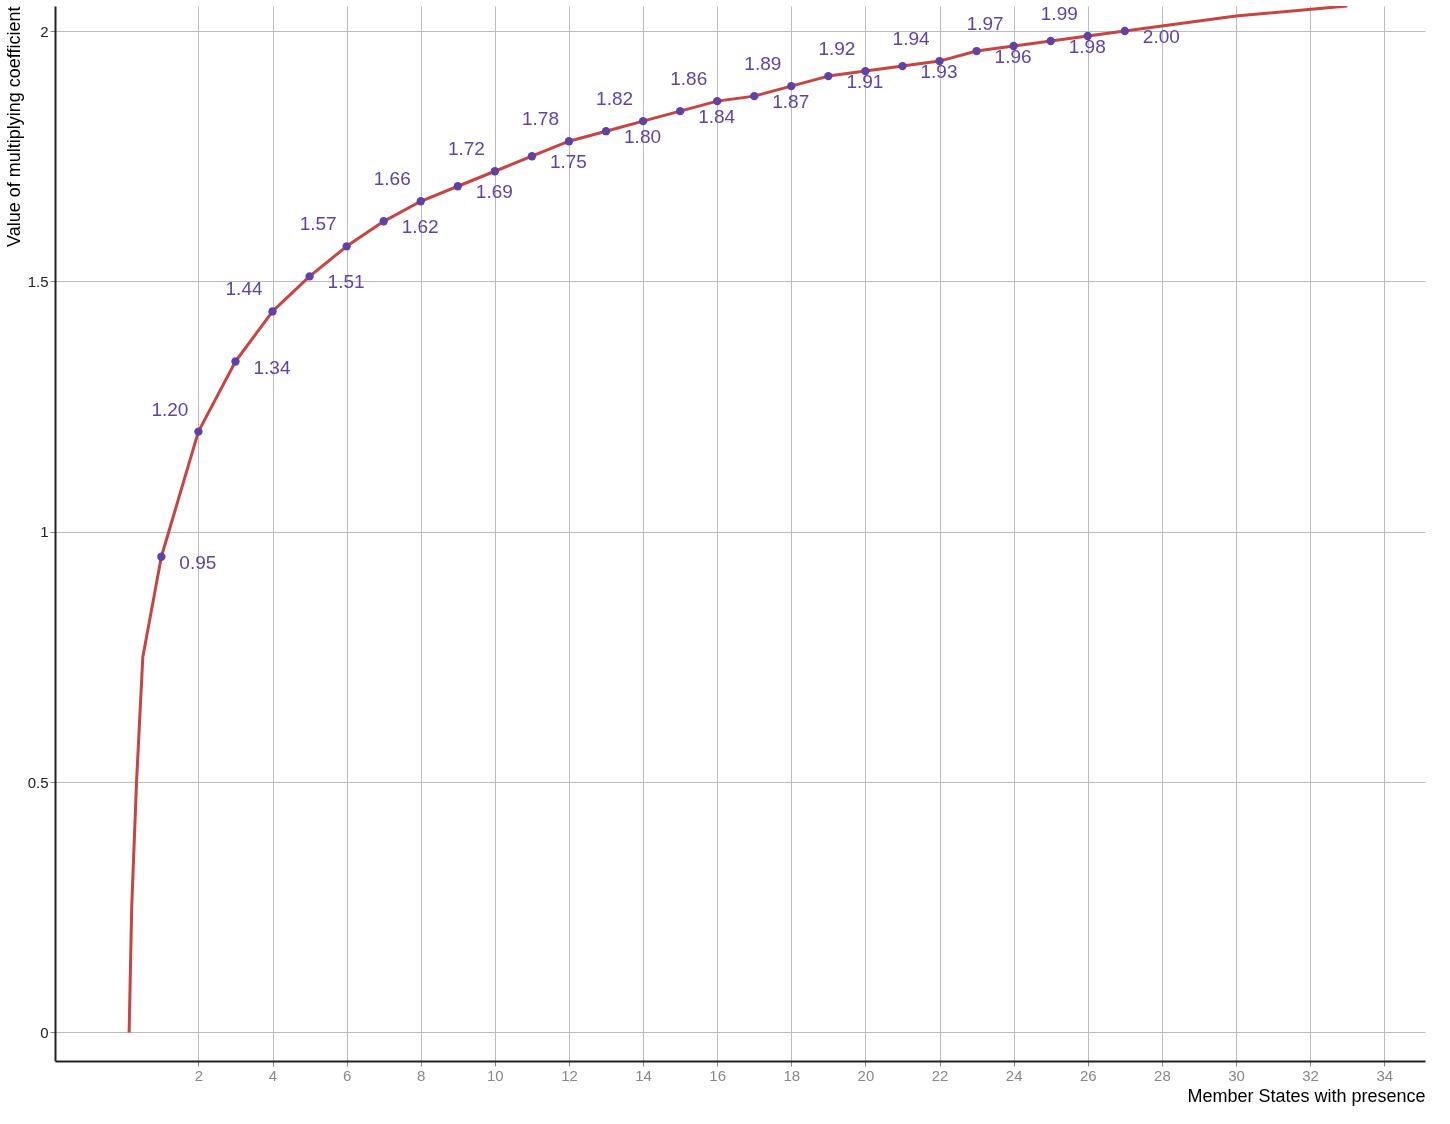  What do you see at coordinates (643, 137) in the screenshot?
I see `data-label: 1.80` at bounding box center [643, 137].